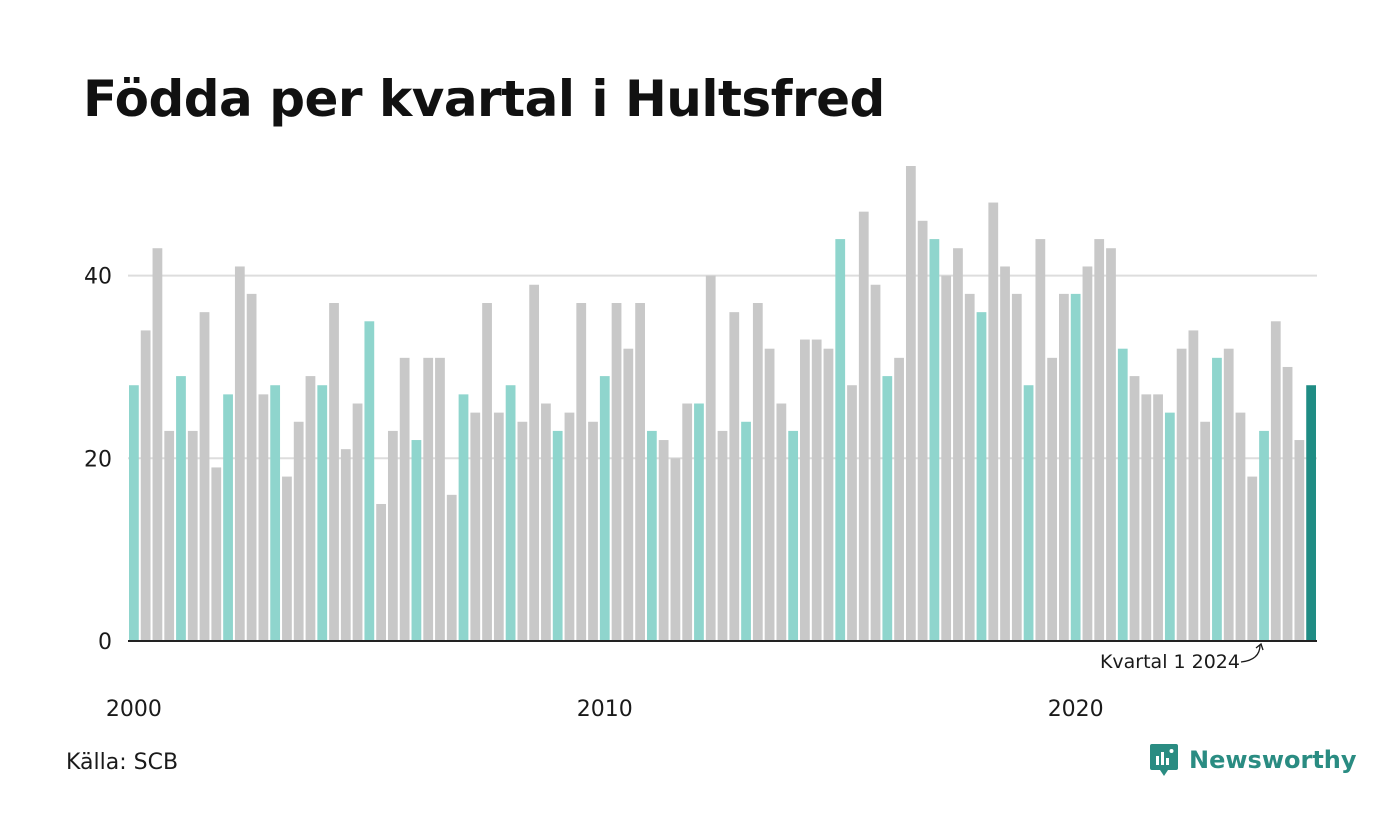 The height and width of the screenshot is (840, 1400). What do you see at coordinates (1273, 760) in the screenshot?
I see `brand-name: Newsworthy` at bounding box center [1273, 760].